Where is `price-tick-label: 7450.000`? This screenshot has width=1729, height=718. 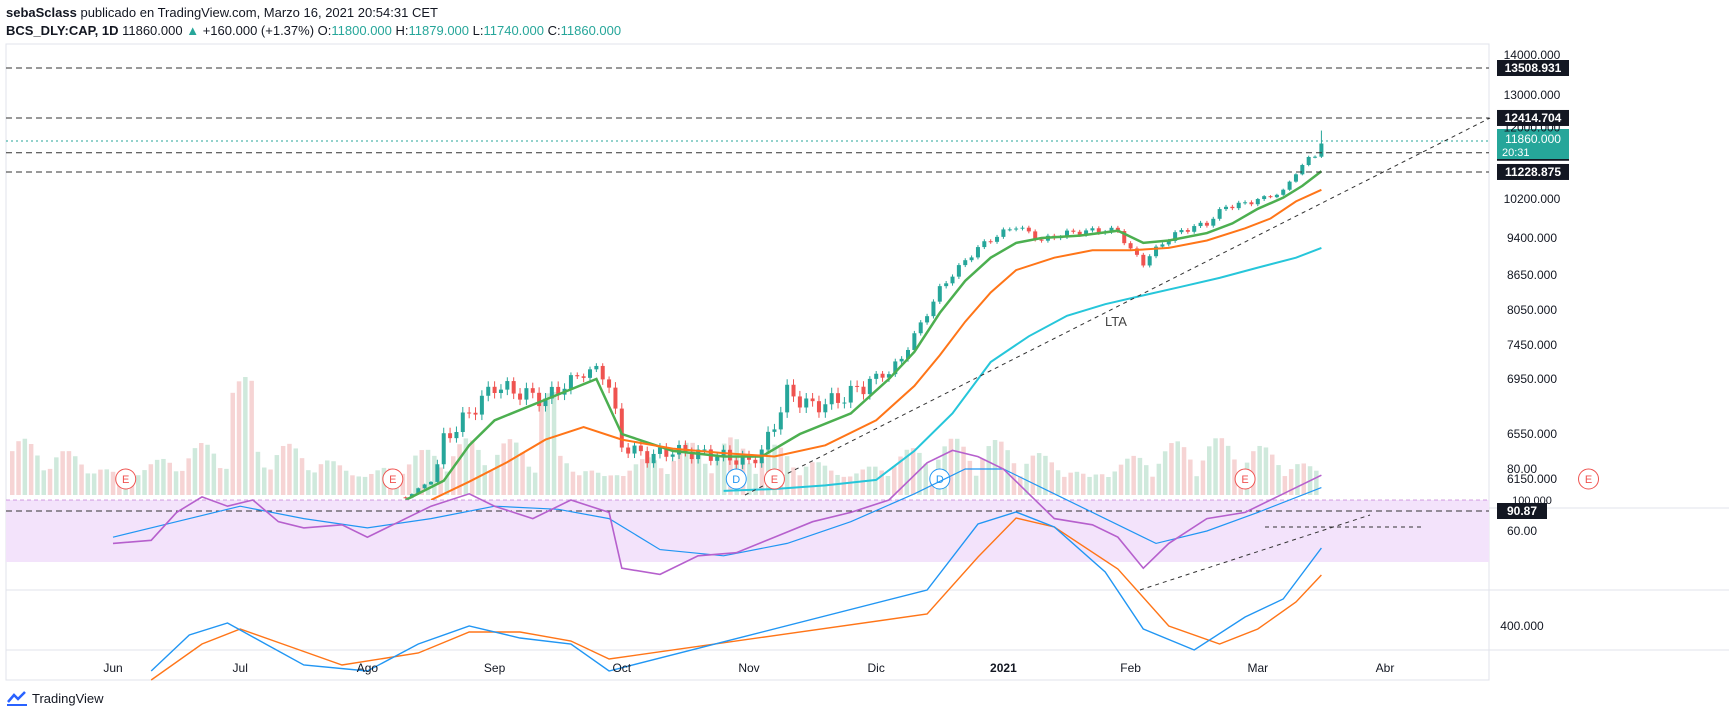 price-tick-label: 7450.000 is located at coordinates (1532, 345).